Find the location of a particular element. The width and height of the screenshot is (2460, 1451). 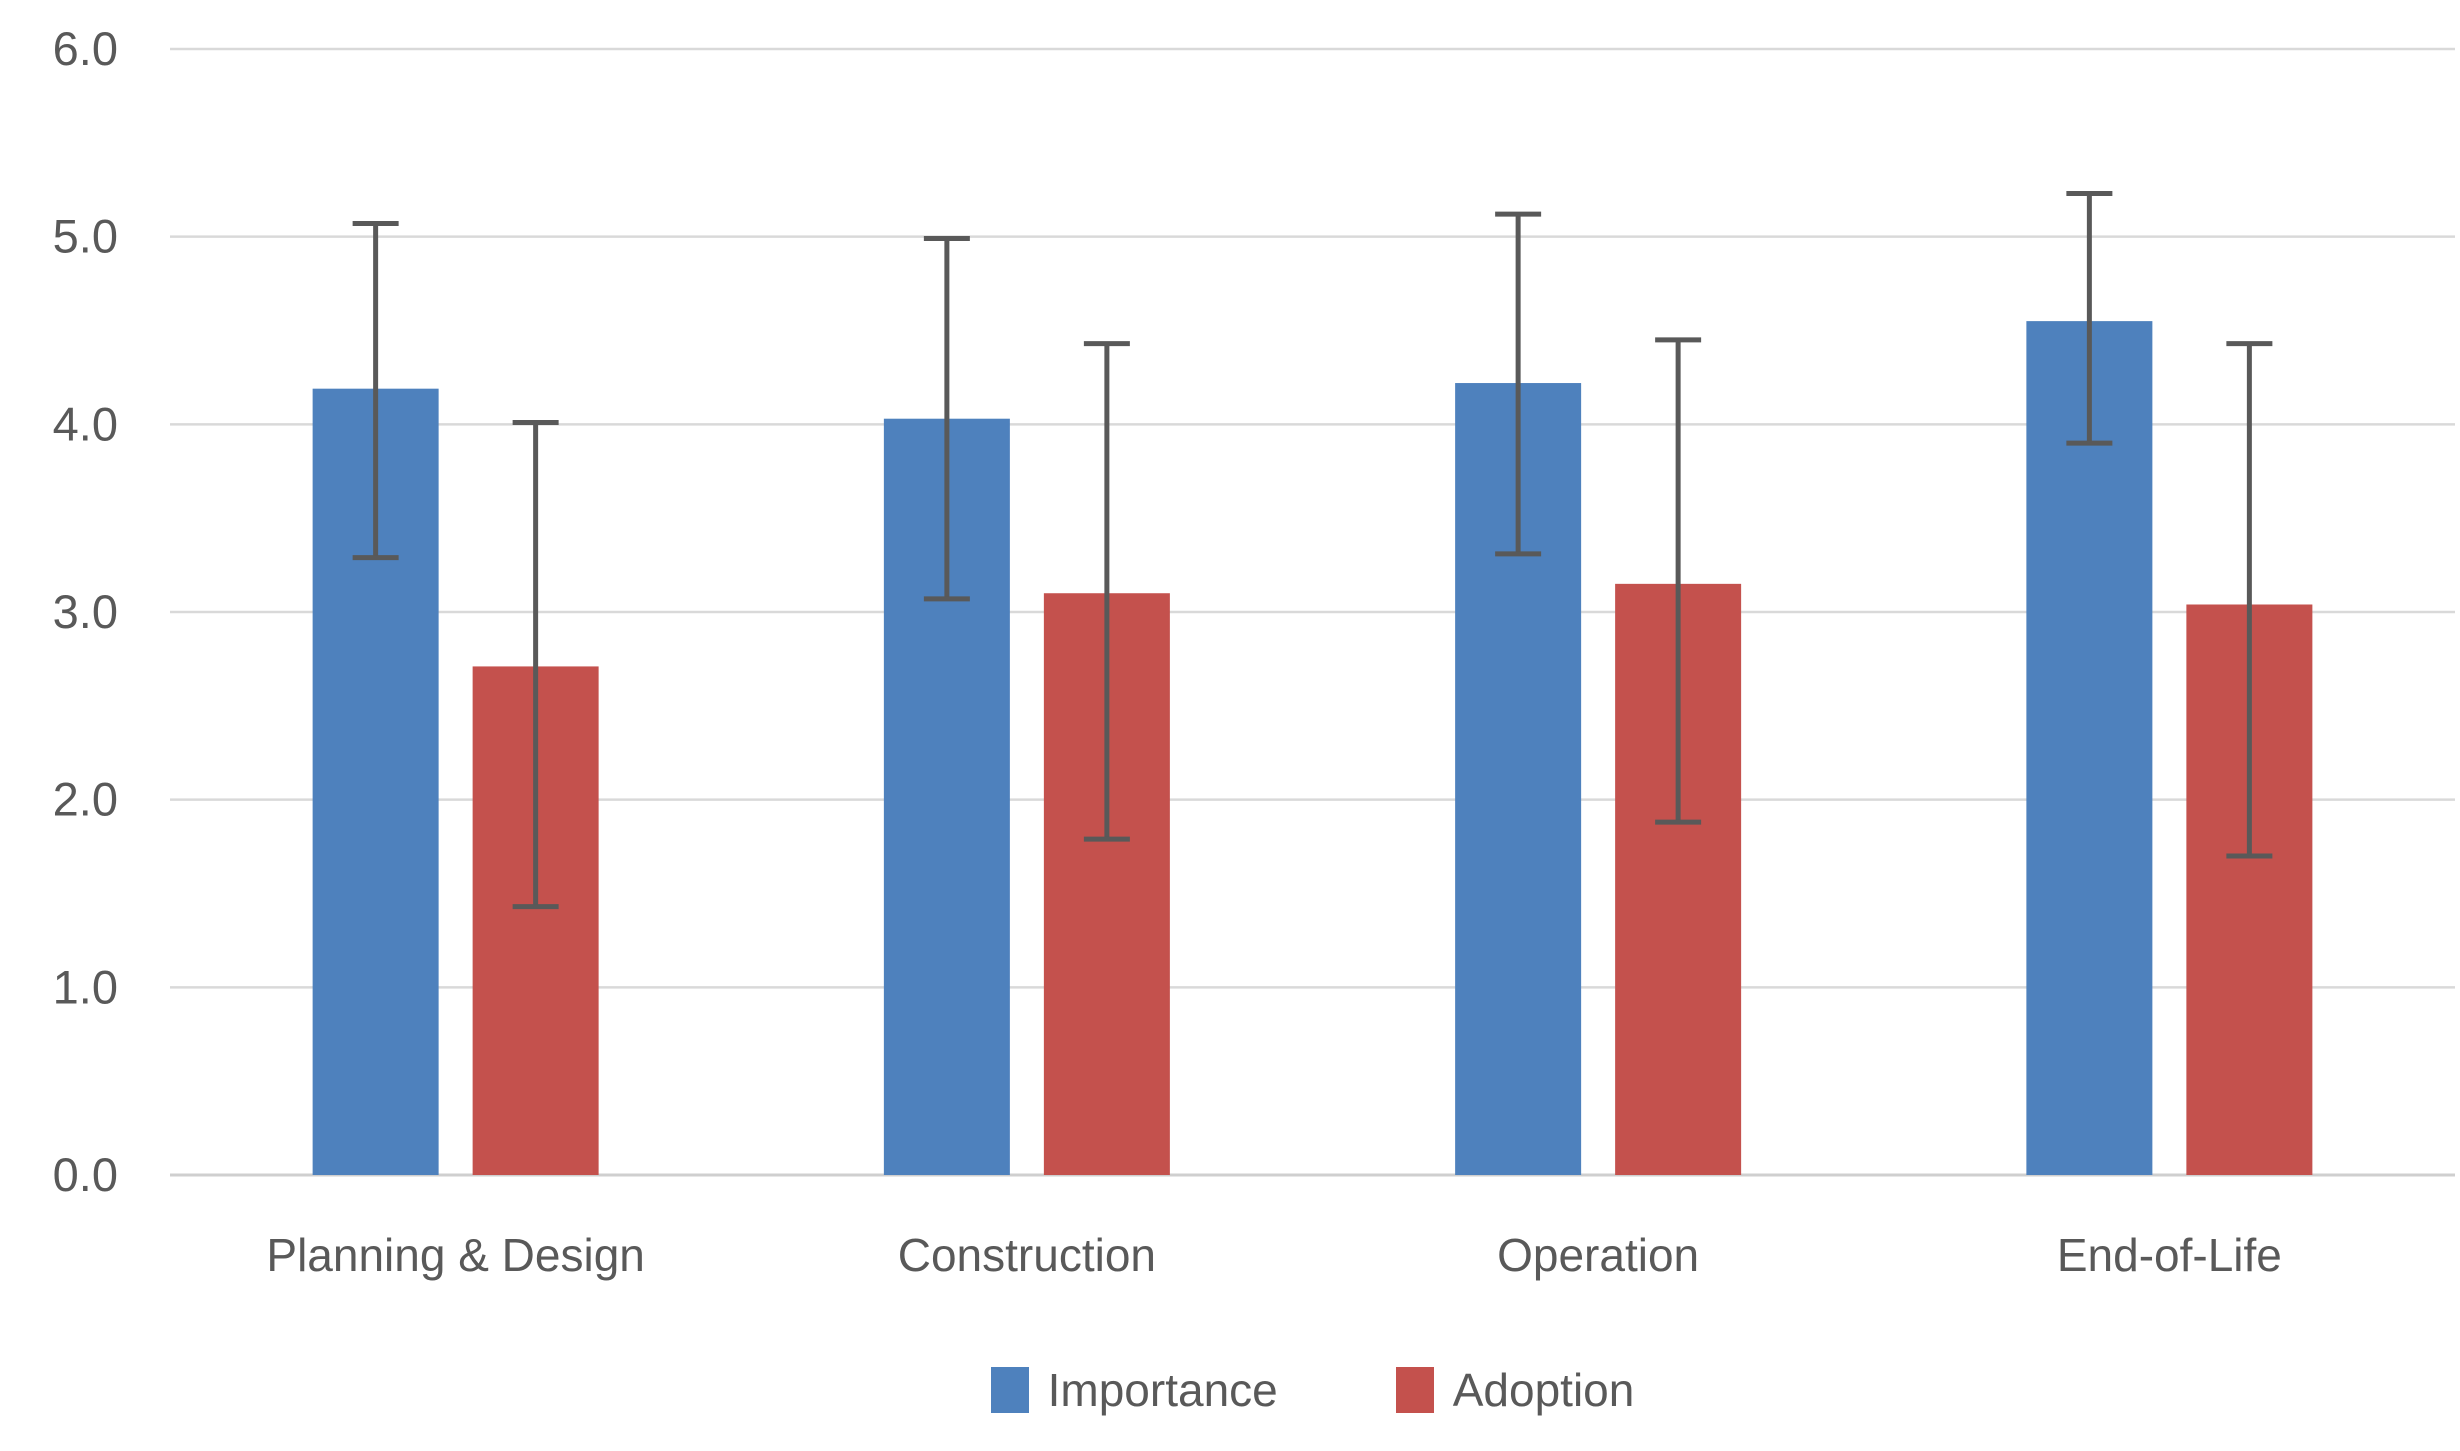

x-axis-label-construction: Construction is located at coordinates (1027, 1255).